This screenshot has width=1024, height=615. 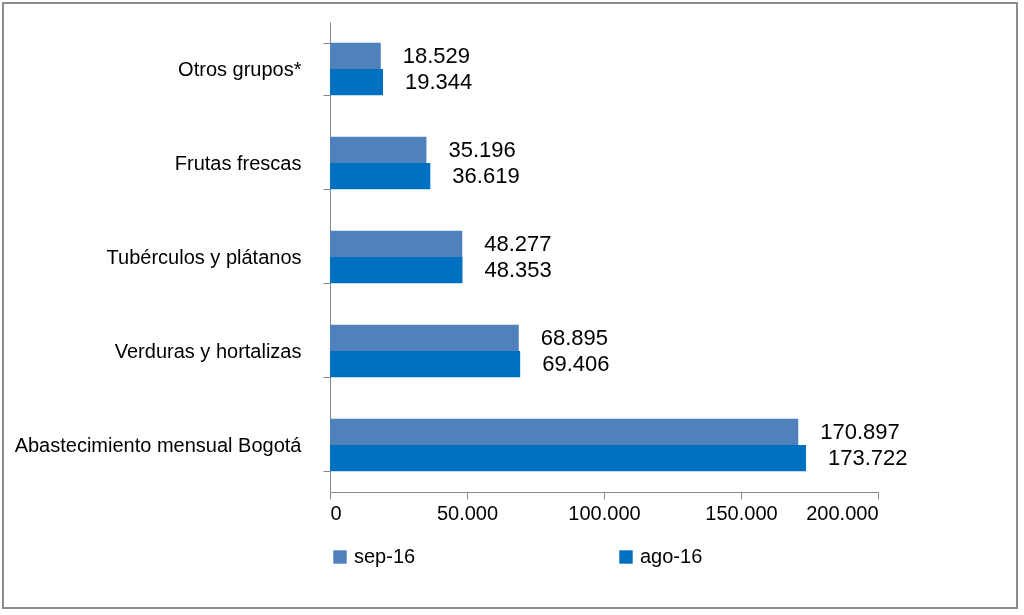 What do you see at coordinates (238, 162) in the screenshot?
I see `y-tick-label: Frutas frescas` at bounding box center [238, 162].